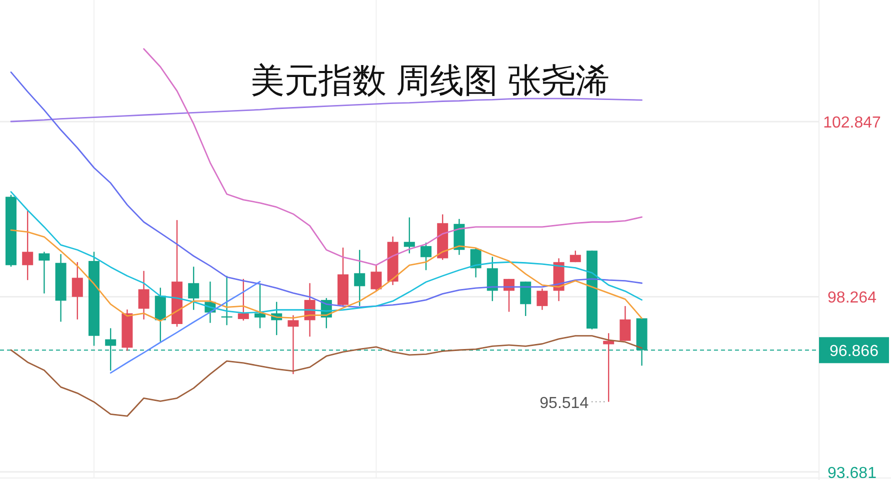 The height and width of the screenshot is (480, 891). I want to click on y-tick-label: 98.264, so click(852, 298).